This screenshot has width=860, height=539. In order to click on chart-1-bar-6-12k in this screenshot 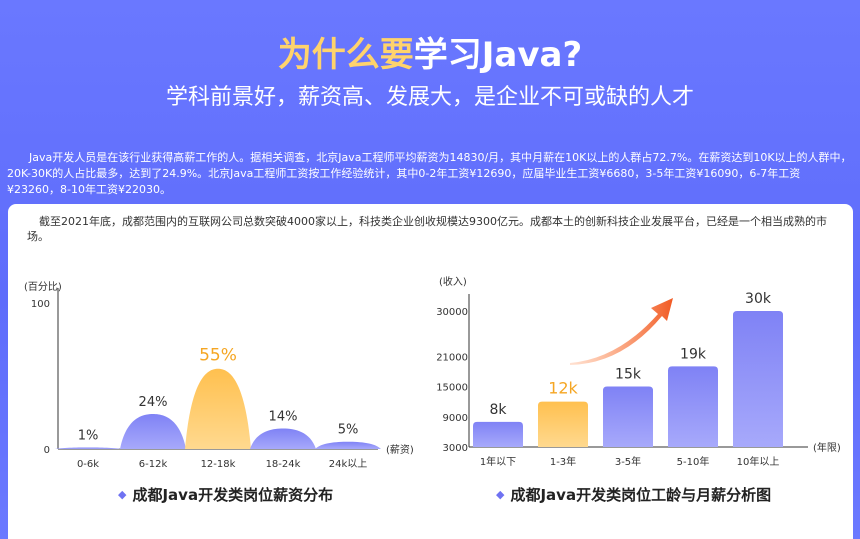, I will do `click(153, 431)`.